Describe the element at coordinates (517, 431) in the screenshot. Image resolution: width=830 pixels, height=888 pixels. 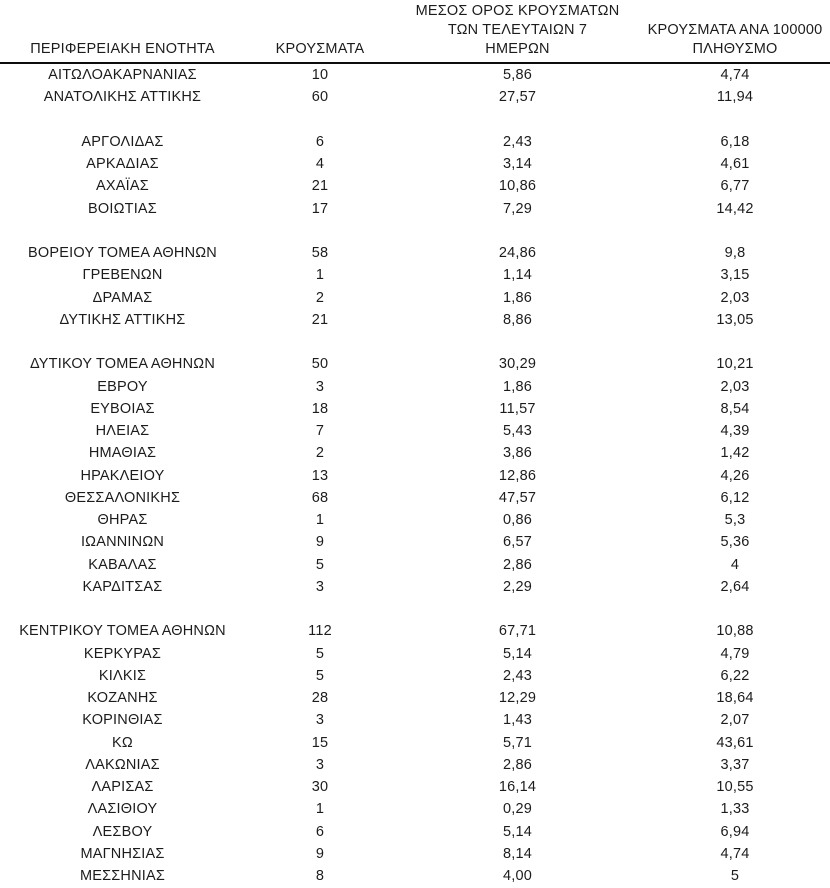
I see `cell-avg7: 5,43` at that location.